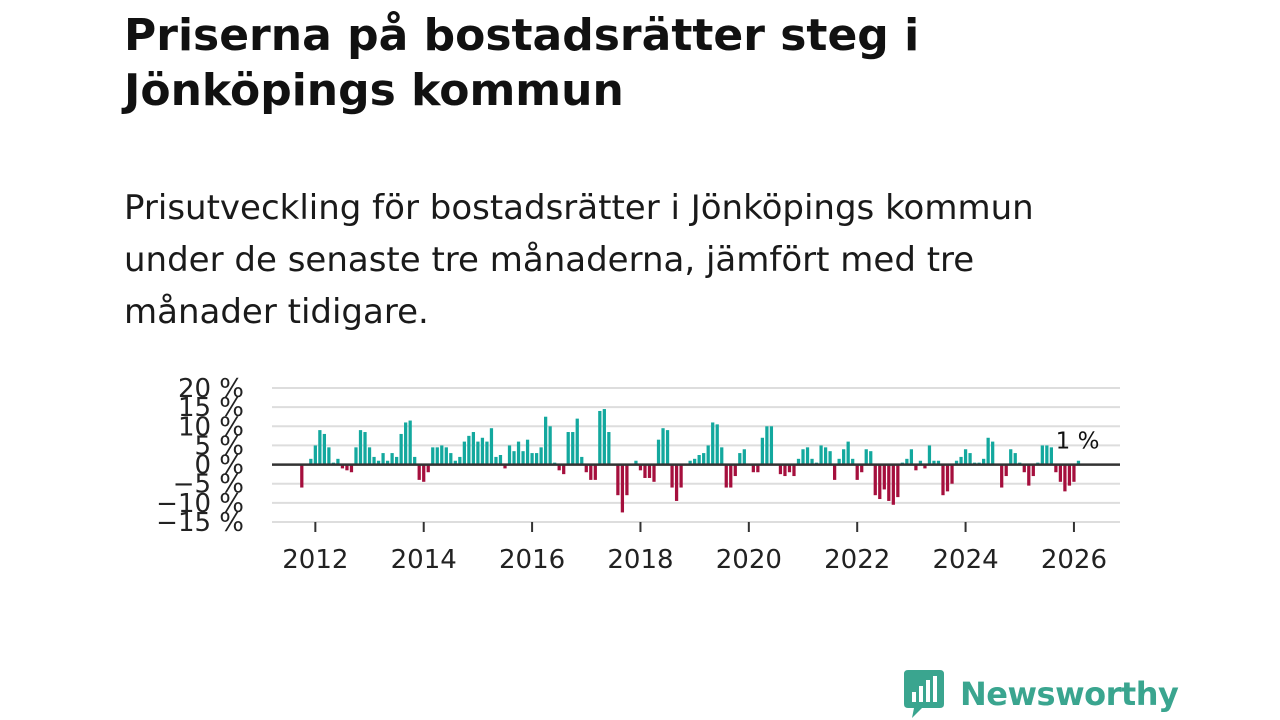  I want to click on newsworthy-logo: Newsworthy, so click(1040, 694).